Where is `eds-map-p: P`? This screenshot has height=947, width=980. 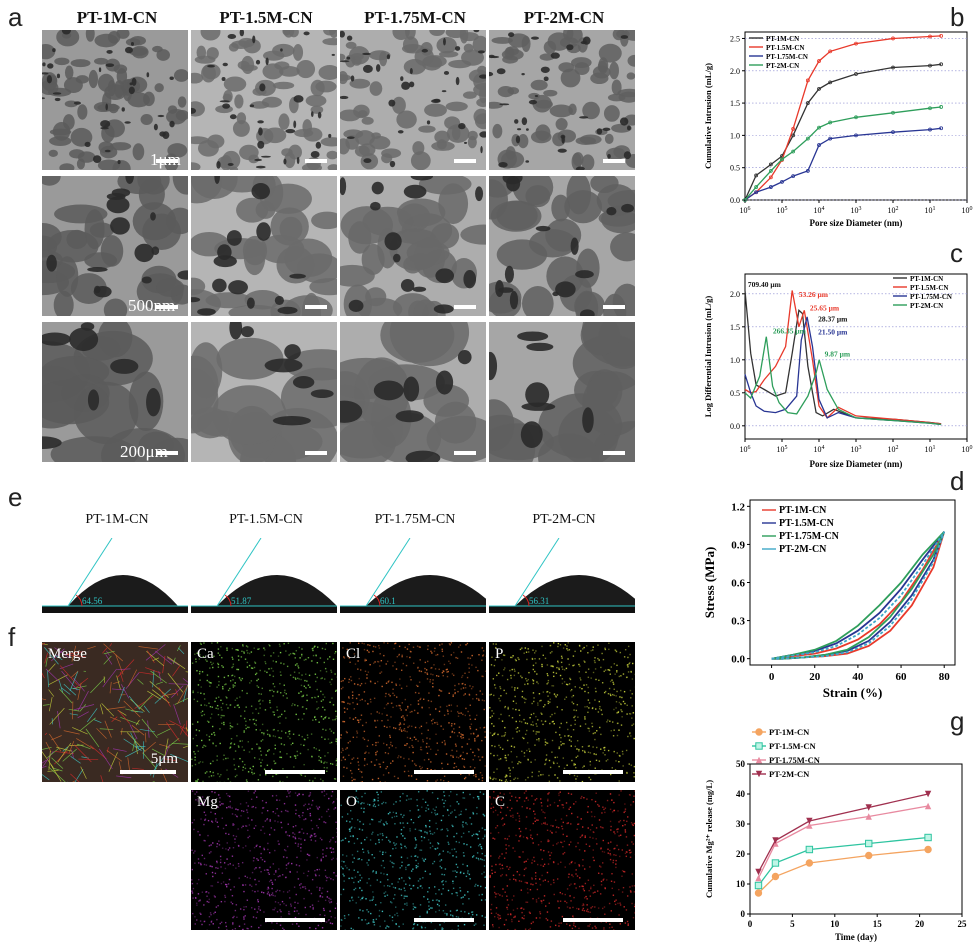 eds-map-p: P is located at coordinates (562, 712).